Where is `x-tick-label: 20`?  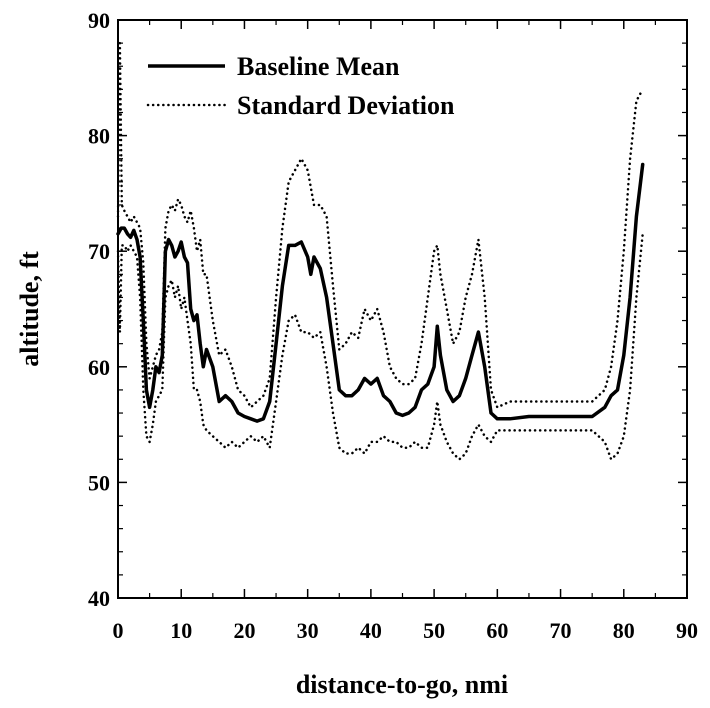
x-tick-label: 20 is located at coordinates (244, 630).